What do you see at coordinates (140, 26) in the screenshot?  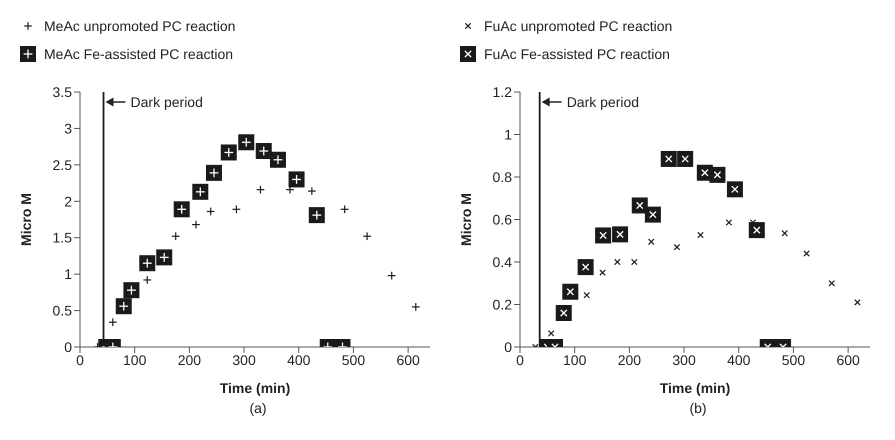 I see `legend-label: MeAc unpromoted PC reaction` at bounding box center [140, 26].